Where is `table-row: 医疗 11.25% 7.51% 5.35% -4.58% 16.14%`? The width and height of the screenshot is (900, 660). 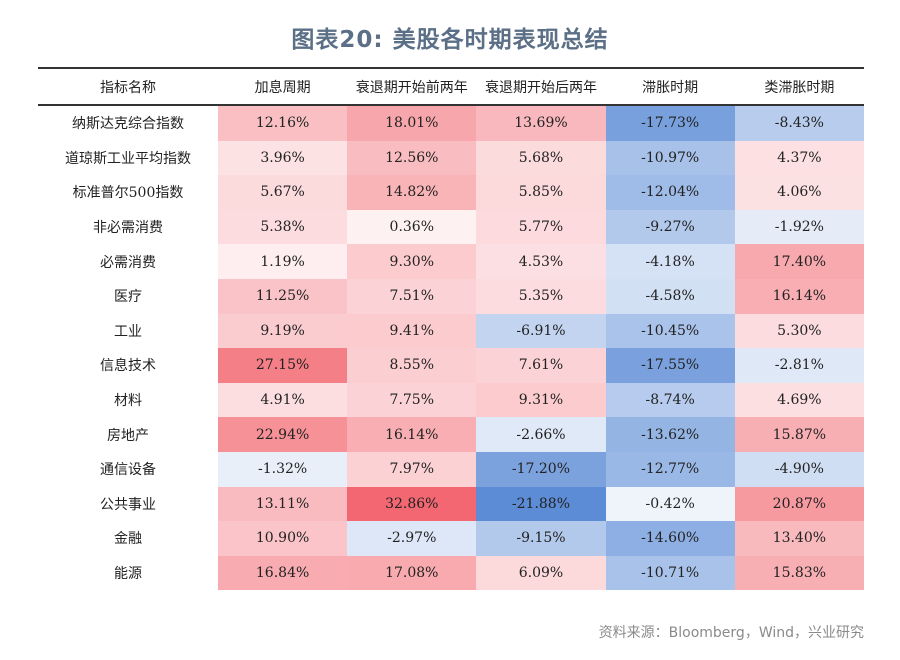
table-row: 医疗 11.25% 7.51% 5.35% -4.58% 16.14% is located at coordinates (451, 296).